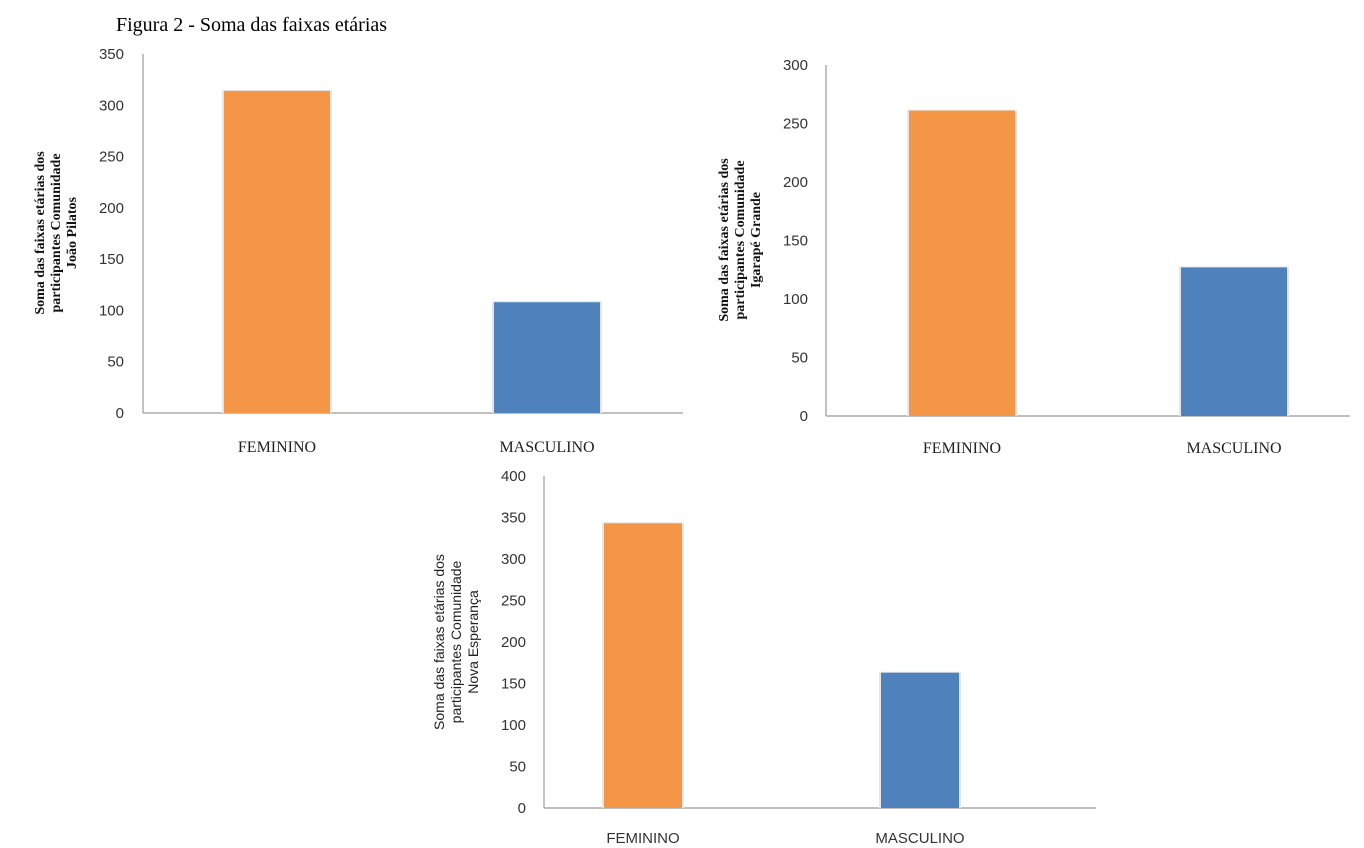  I want to click on figure-title: Figura 2 - Soma das faixas etárias, so click(252, 25).